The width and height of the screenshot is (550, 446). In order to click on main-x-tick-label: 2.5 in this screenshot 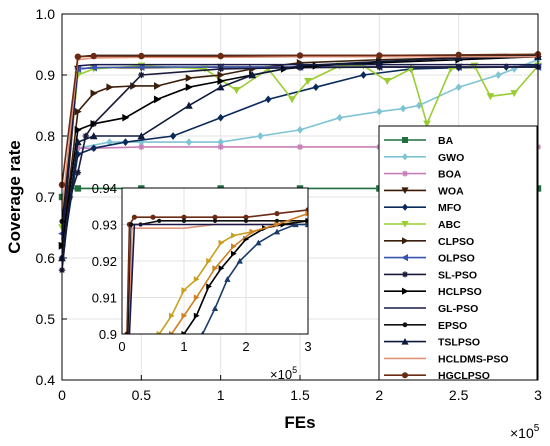, I will do `click(459, 395)`.